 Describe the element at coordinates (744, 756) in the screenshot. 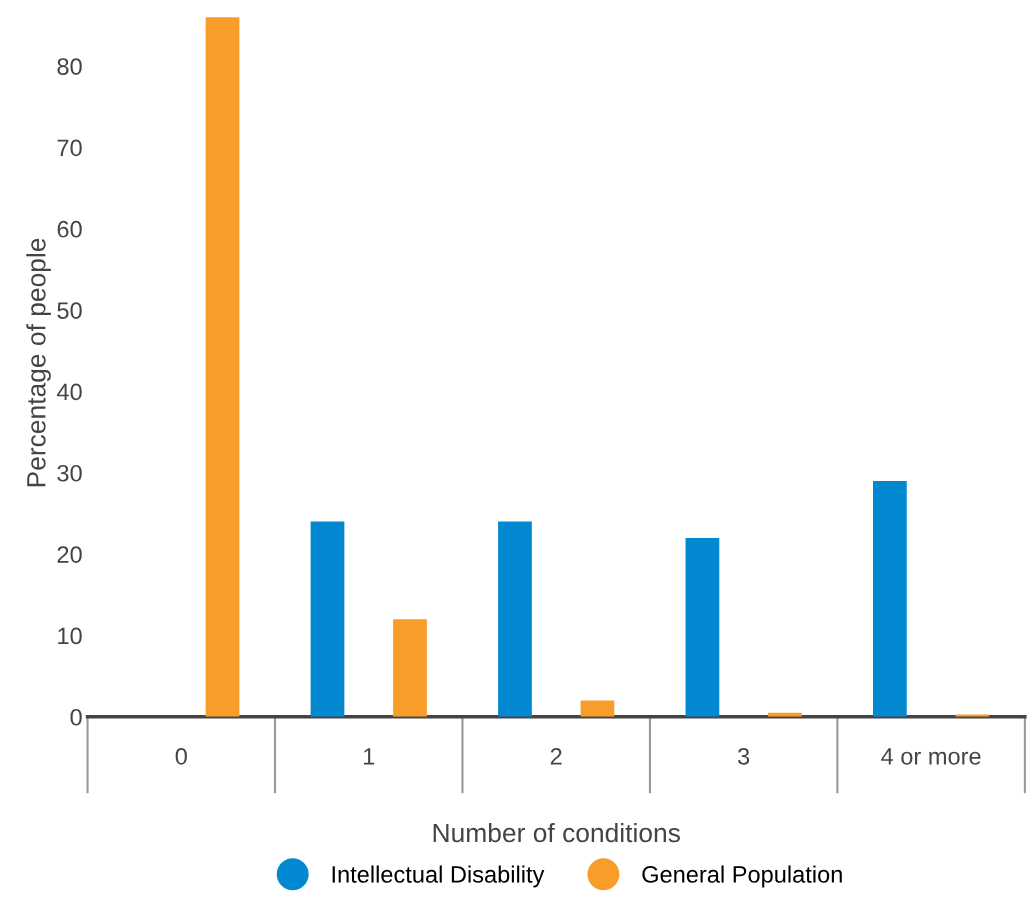

I see `x-tick-label: 3` at that location.